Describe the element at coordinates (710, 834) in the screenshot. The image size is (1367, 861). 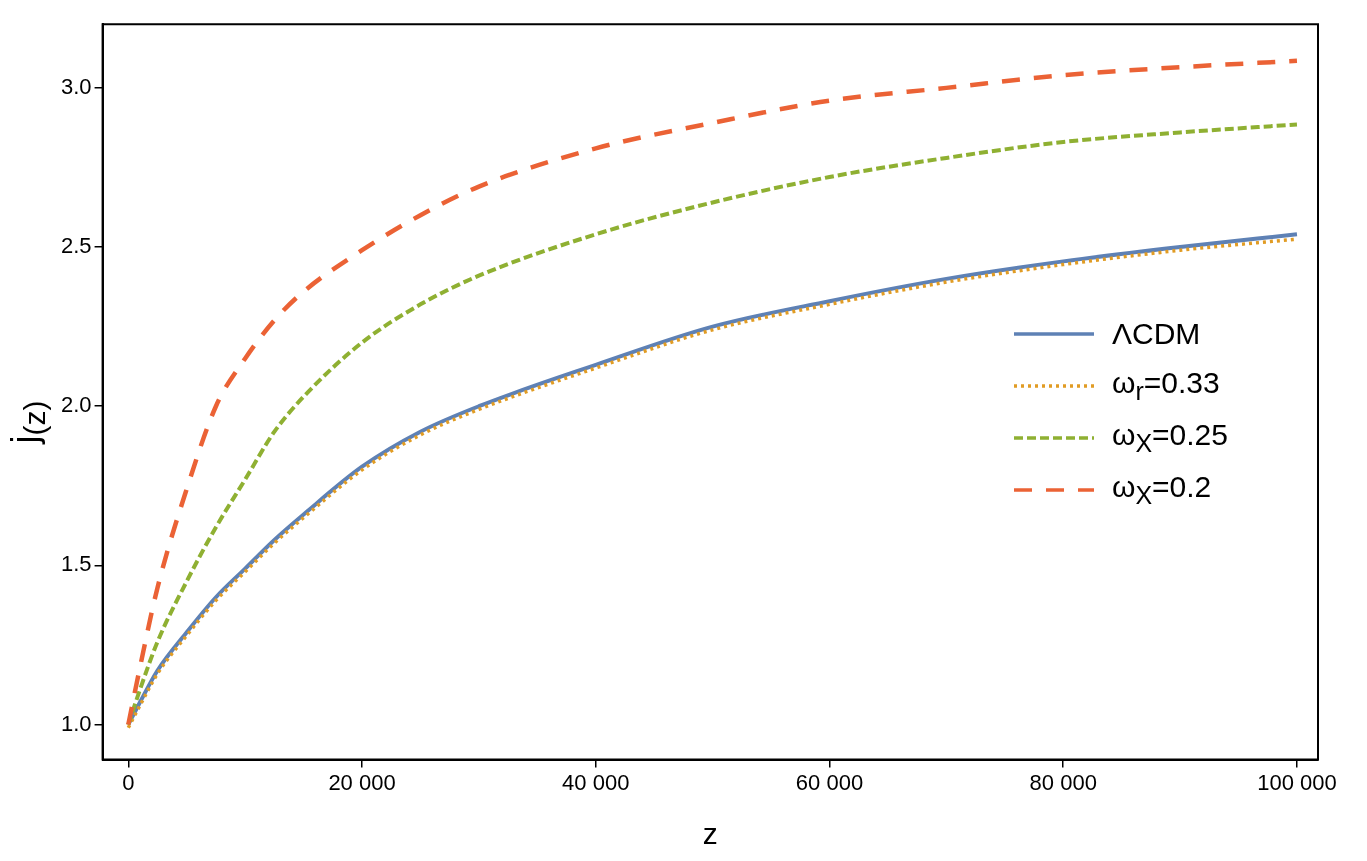
I see `x-axis-title: z` at that location.